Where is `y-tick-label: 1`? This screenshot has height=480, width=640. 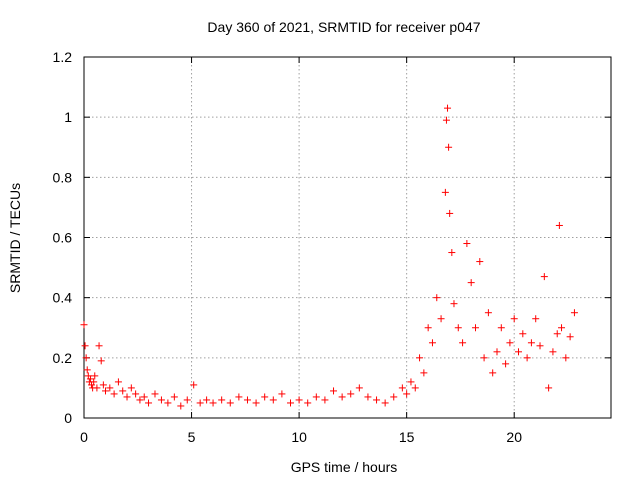 y-tick-label: 1 is located at coordinates (68, 117).